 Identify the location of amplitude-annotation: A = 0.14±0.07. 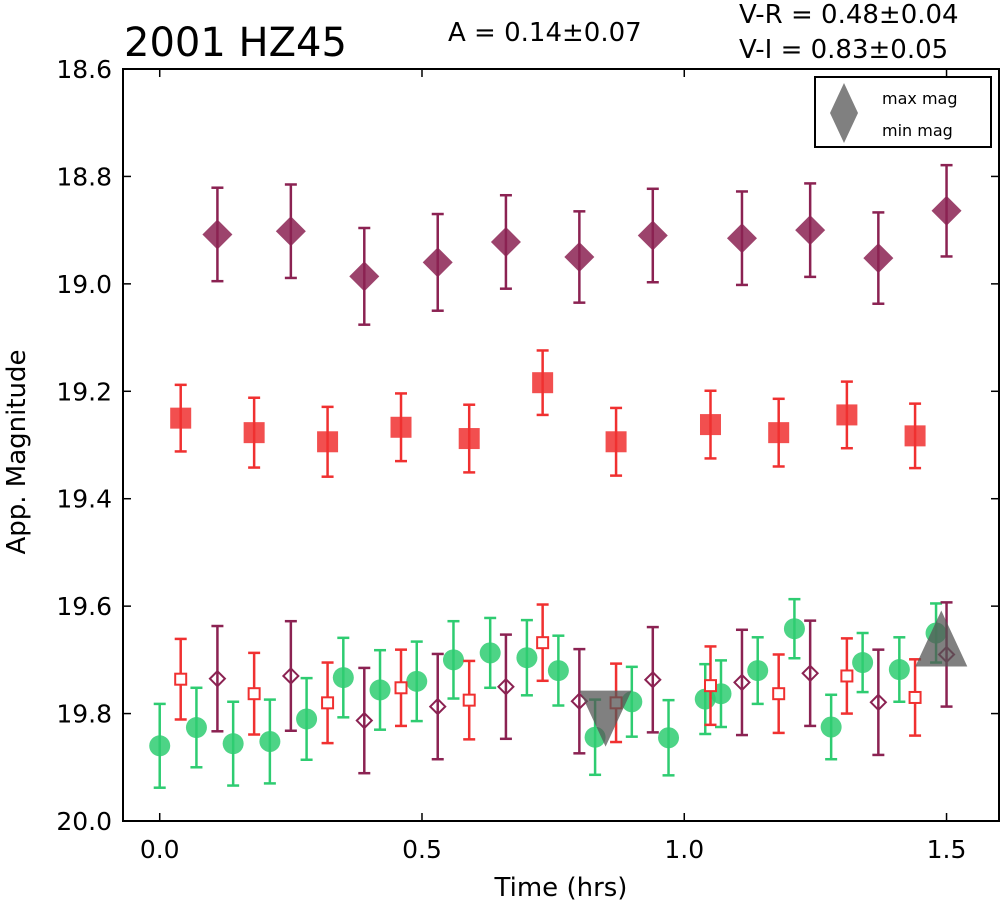
(545, 33).